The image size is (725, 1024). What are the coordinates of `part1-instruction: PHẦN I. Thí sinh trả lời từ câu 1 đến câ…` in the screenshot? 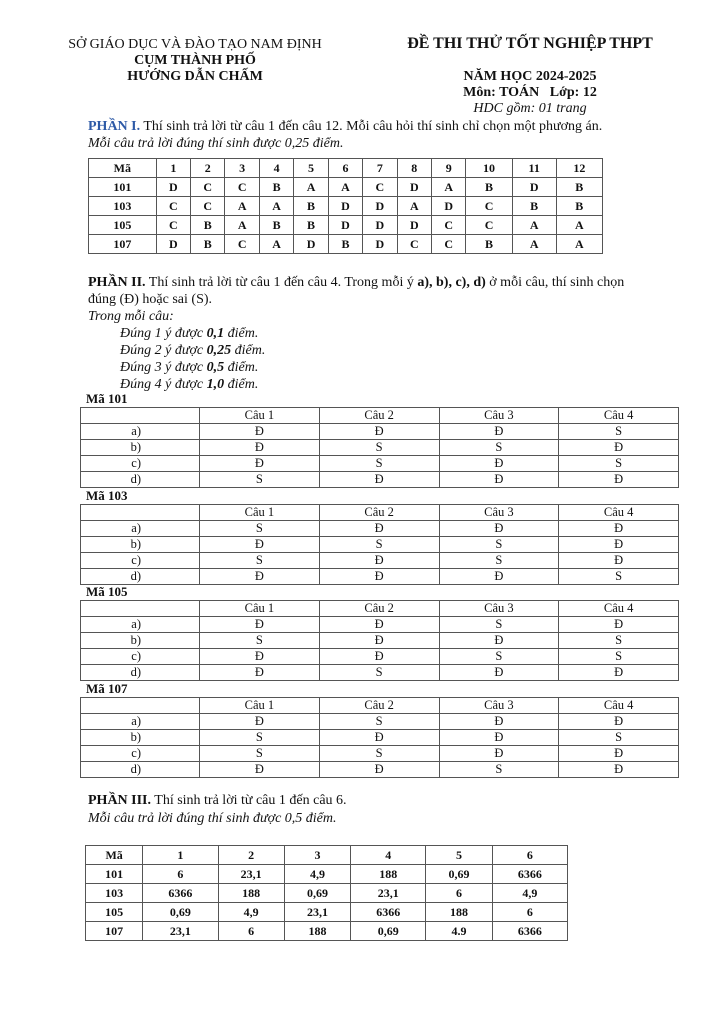 It's located at (345, 126).